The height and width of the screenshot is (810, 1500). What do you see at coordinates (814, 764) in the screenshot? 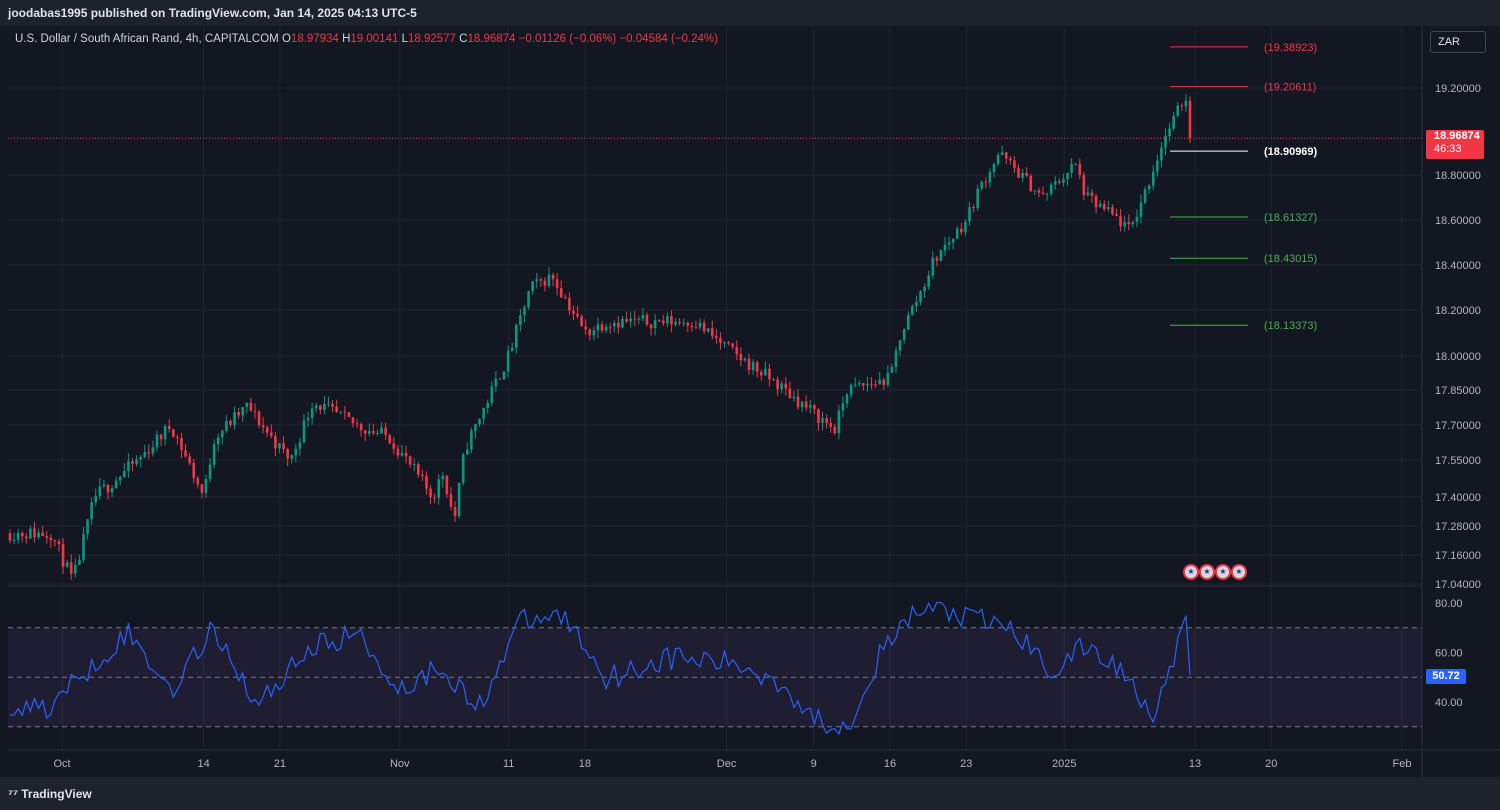
I see `time-tick-label: 9` at bounding box center [814, 764].